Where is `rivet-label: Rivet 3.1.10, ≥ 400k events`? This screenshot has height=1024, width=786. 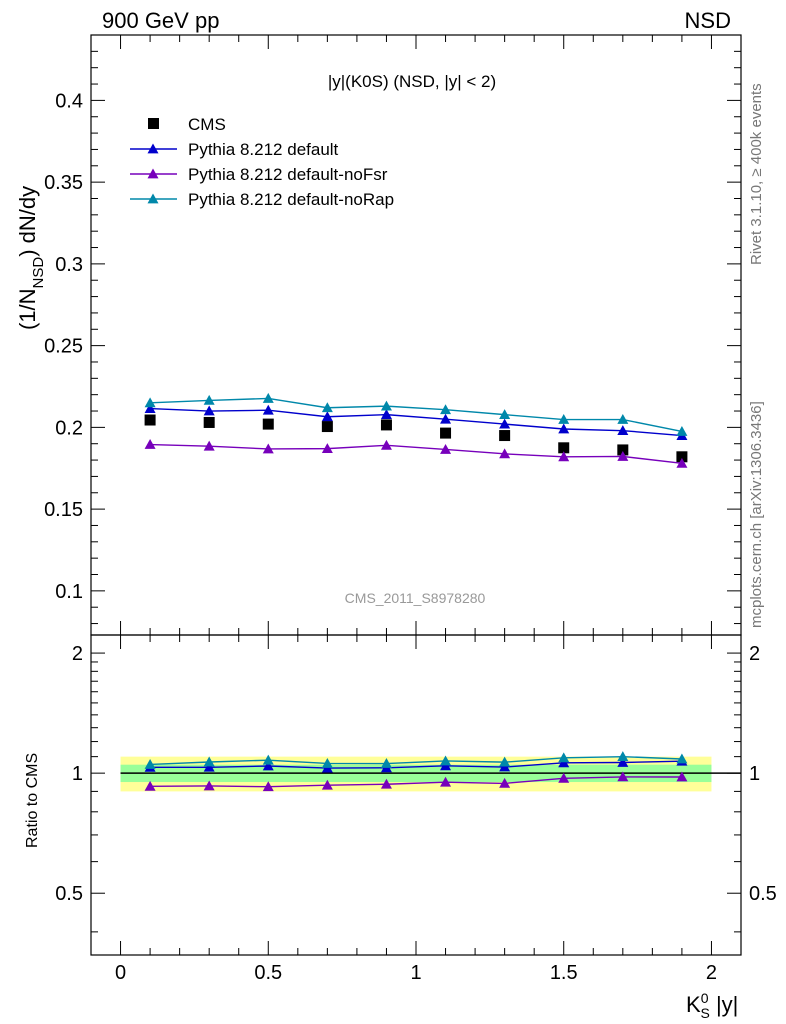
rivet-label: Rivet 3.1.10, ≥ 400k events is located at coordinates (756, 174).